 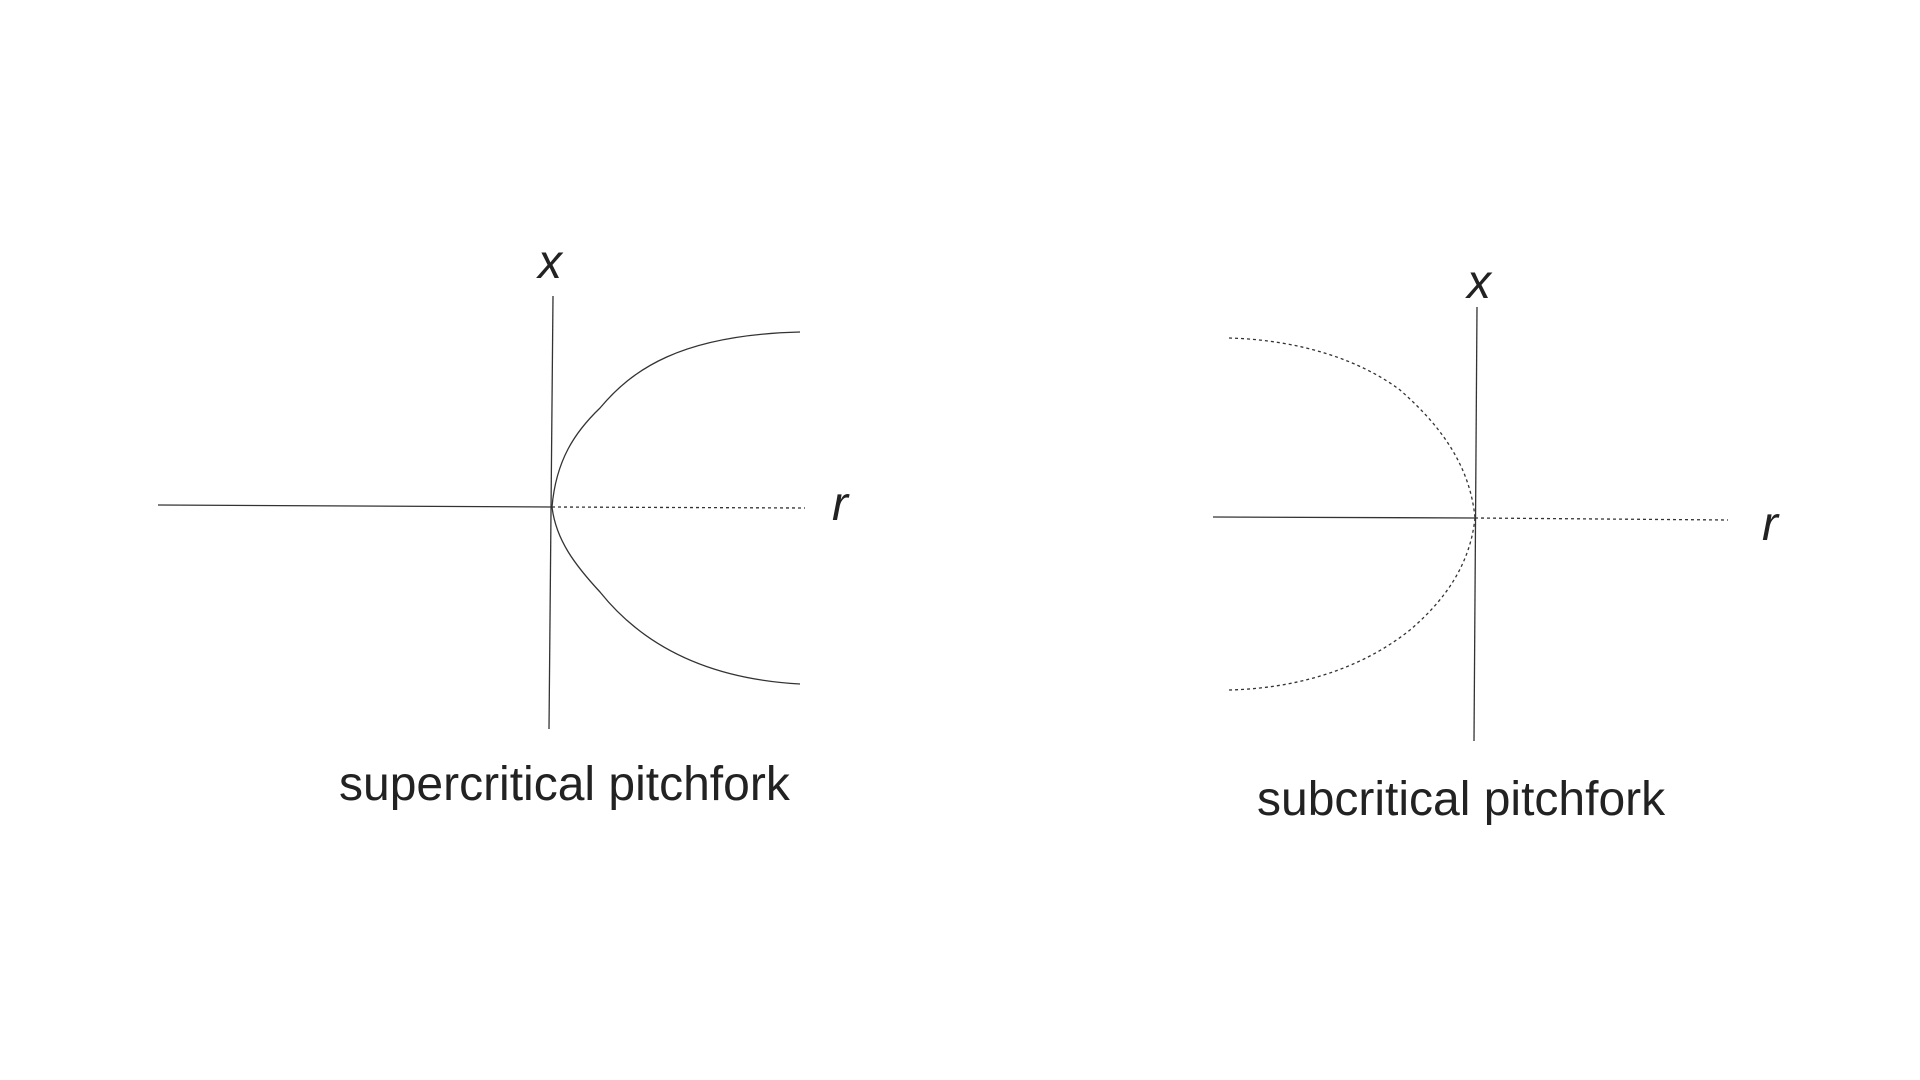 I want to click on sub-lower-unstable-branch, so click(x=1352, y=604).